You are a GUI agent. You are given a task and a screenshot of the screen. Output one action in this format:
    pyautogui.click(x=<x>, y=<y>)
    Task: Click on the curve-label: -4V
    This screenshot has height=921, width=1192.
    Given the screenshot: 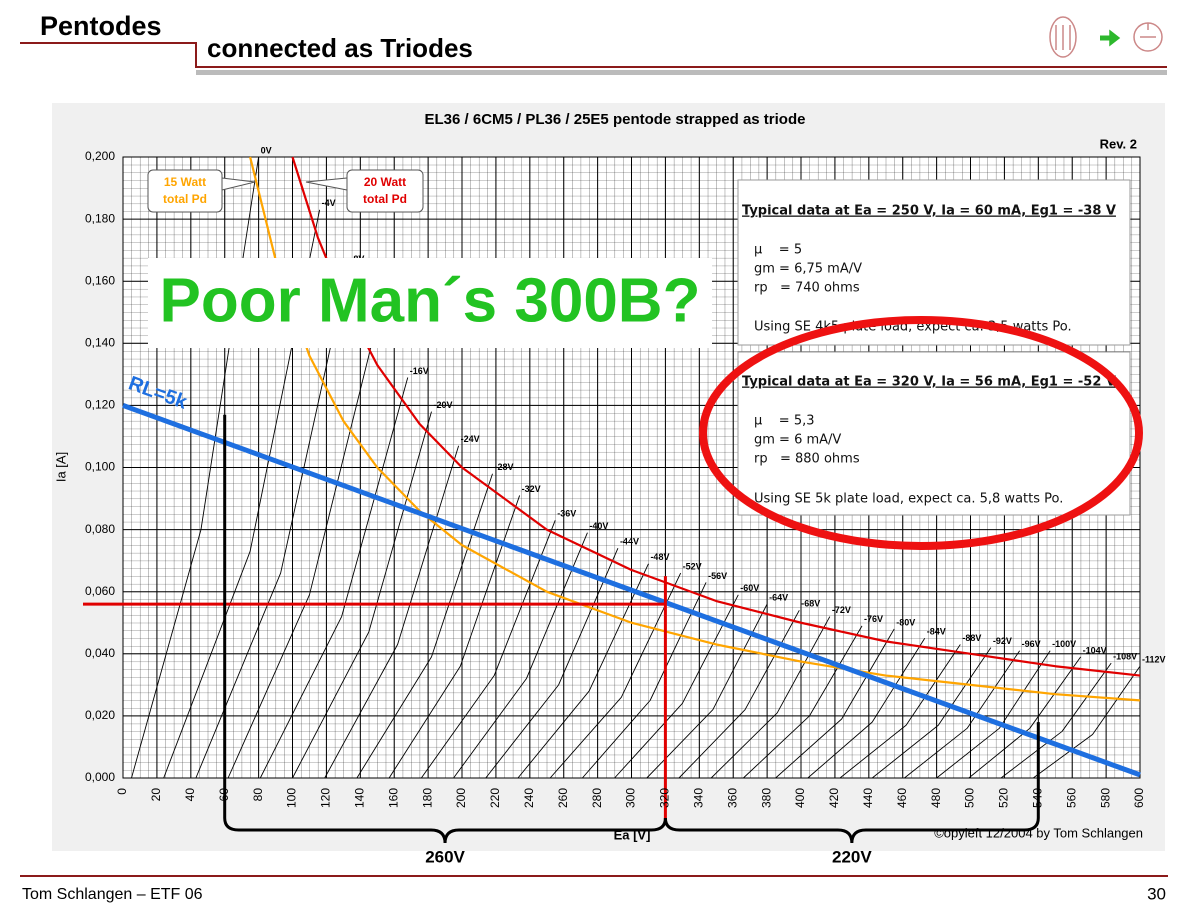 What is the action you would take?
    pyautogui.click(x=329, y=203)
    